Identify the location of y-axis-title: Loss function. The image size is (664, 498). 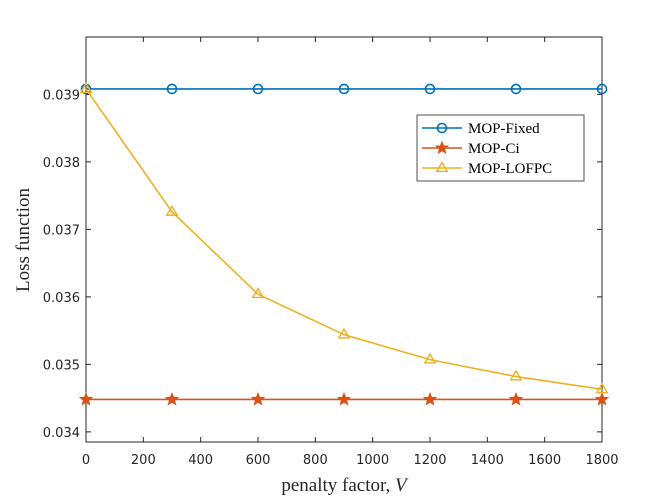
(23, 240).